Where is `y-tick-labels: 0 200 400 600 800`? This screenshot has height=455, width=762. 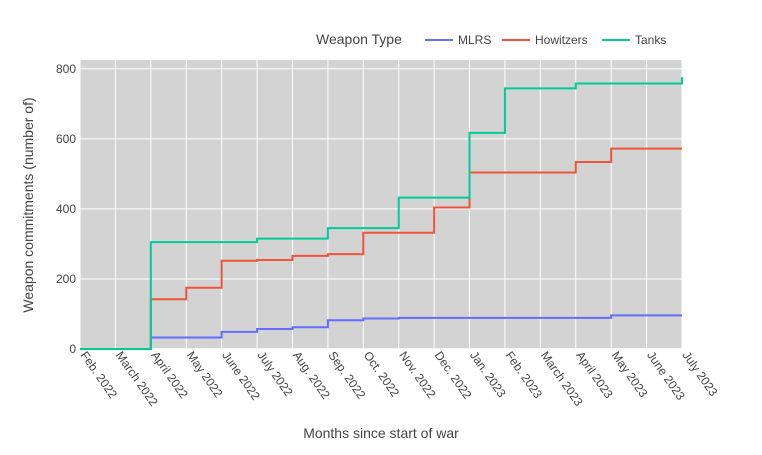
y-tick-labels: 0 200 400 600 800 is located at coordinates (66, 209).